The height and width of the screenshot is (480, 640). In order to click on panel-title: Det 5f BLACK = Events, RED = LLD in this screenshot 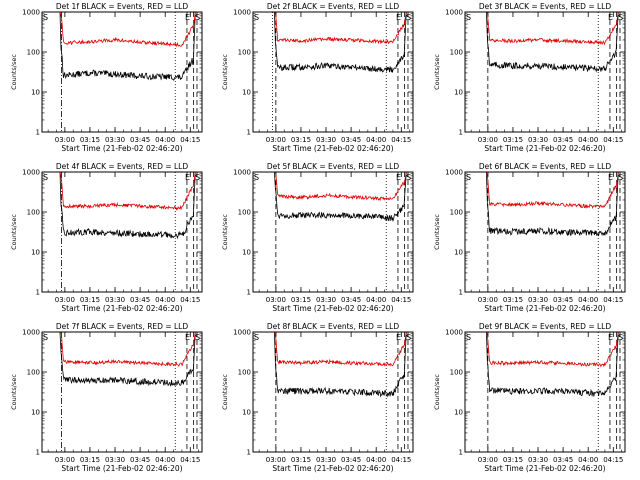, I will do `click(333, 166)`.